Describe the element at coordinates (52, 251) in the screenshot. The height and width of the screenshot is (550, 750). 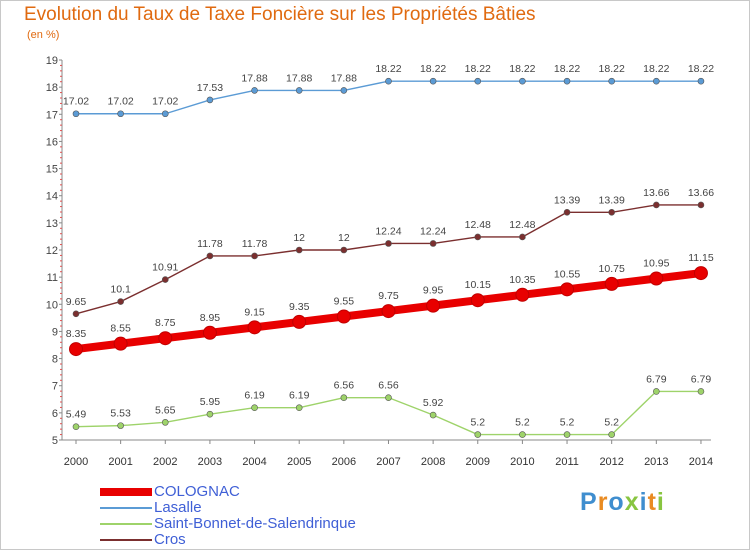
I see `y-tick-label: 12` at that location.